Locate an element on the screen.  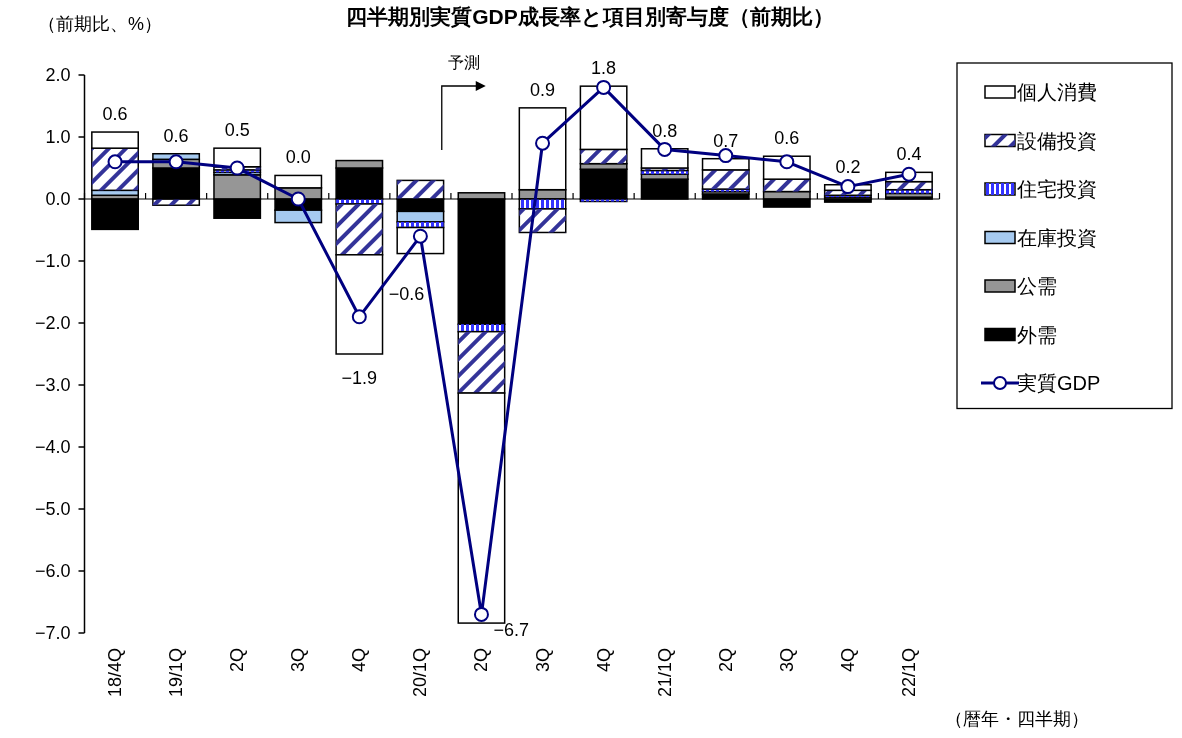
y-tick-label: −3.0 is located at coordinates (52, 385).